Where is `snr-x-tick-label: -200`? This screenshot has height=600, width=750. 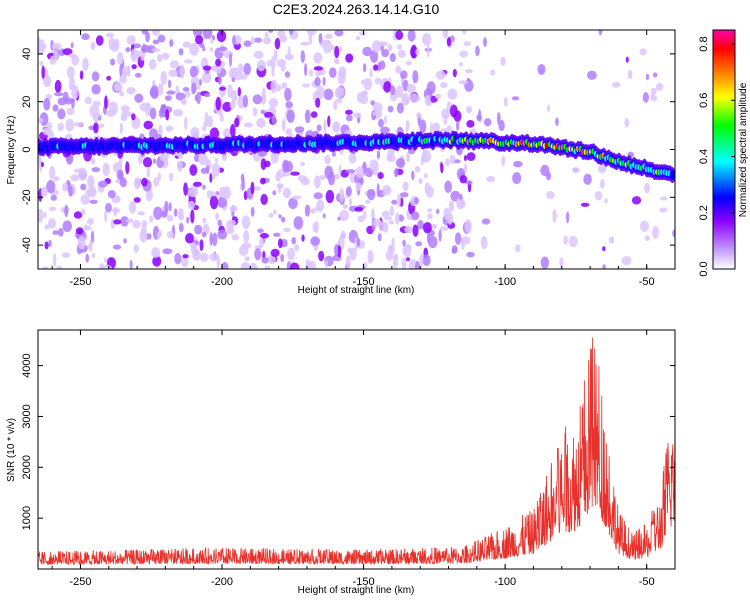
snr-x-tick-label: -200 is located at coordinates (222, 582).